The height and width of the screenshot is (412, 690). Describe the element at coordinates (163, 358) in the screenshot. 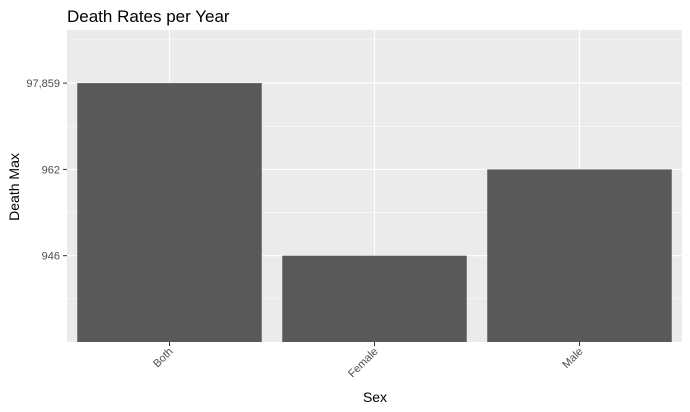

I see `x-tick-label: Both` at that location.